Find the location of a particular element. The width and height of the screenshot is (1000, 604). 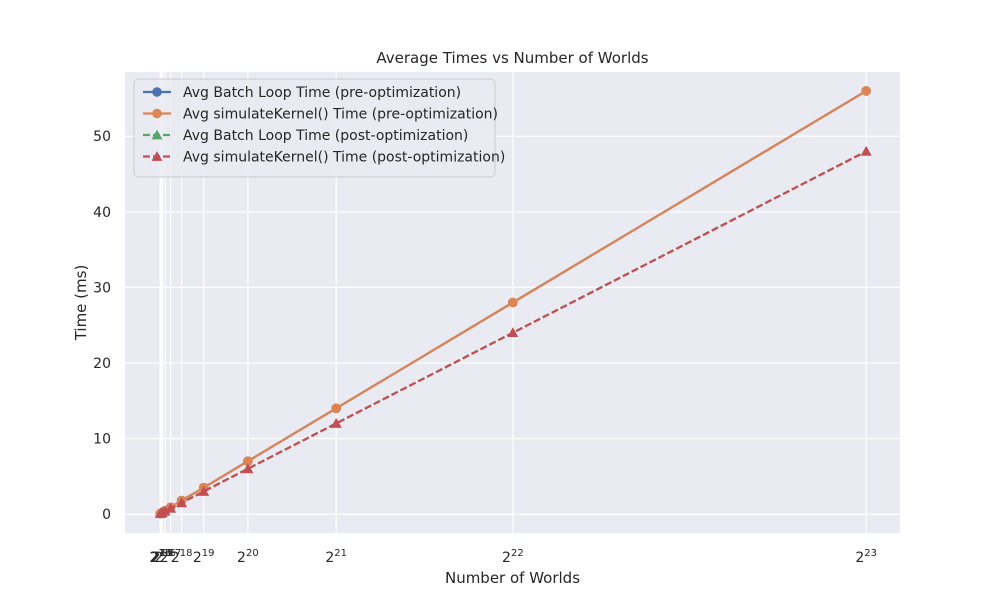

x-tick-label: 219 is located at coordinates (204, 557).